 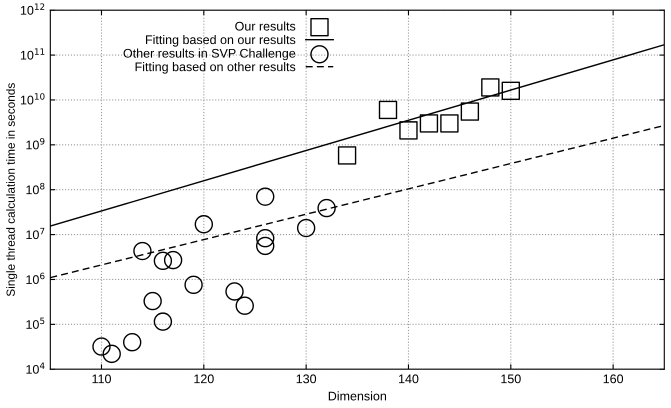 What do you see at coordinates (101, 379) in the screenshot?
I see `x-tick-label: 110` at bounding box center [101, 379].